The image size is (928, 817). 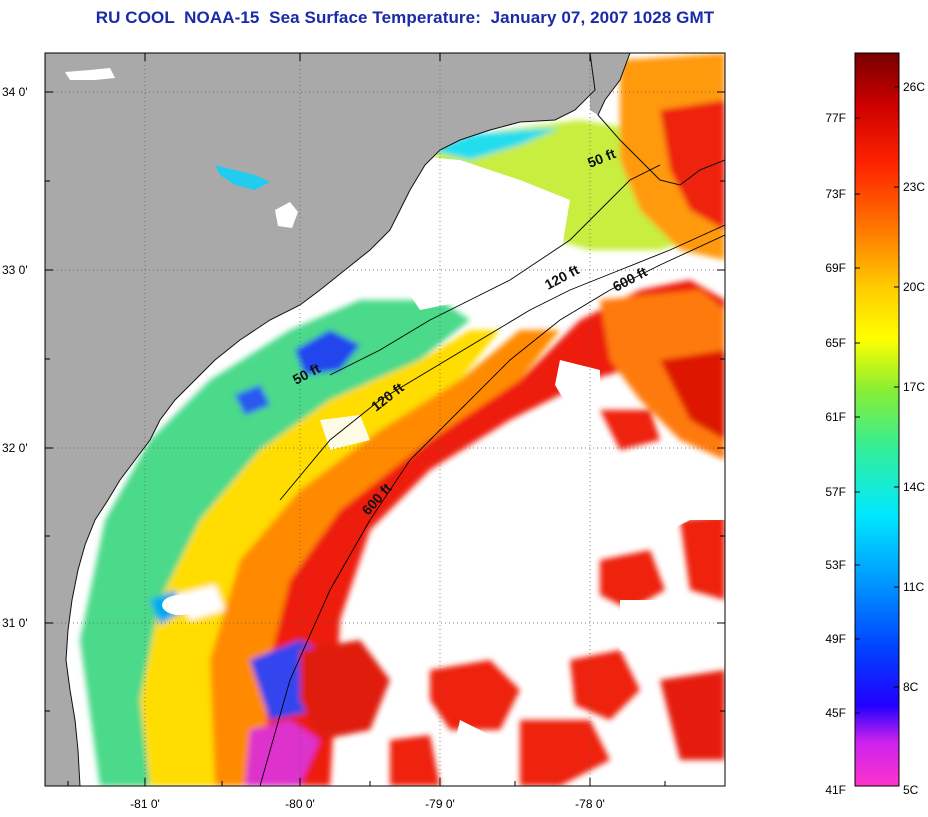 I want to click on isobath-line-50ft, so click(x=495, y=270).